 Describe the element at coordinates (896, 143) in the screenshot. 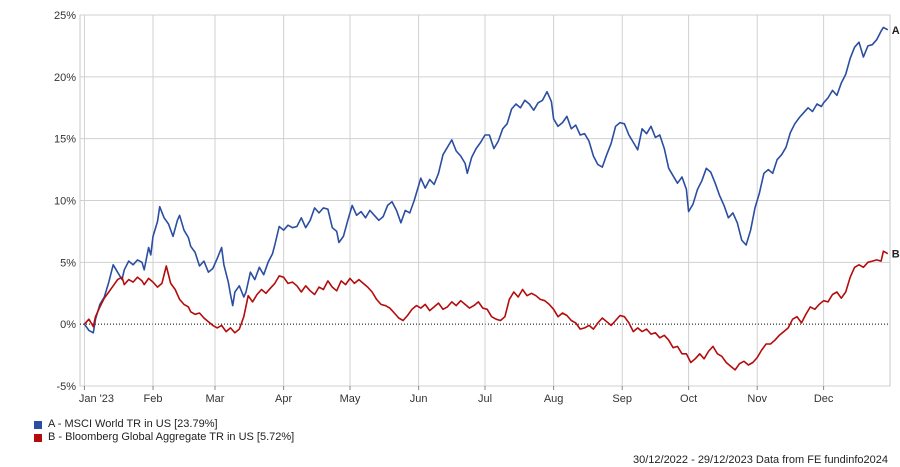

I see `end-labels: AB` at that location.